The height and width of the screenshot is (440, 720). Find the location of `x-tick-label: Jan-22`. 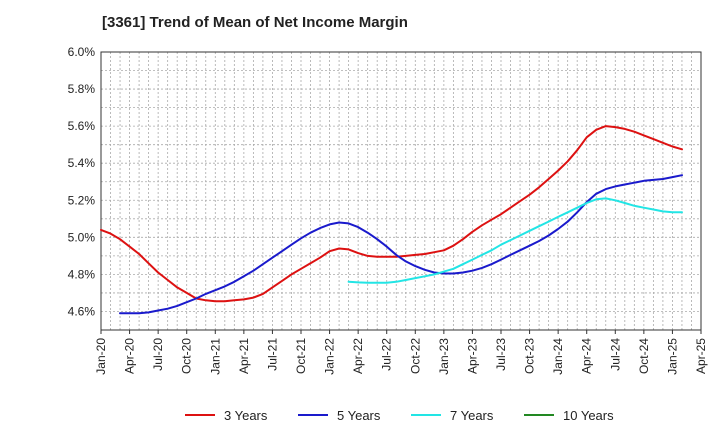

x-tick-label: Jan-22 is located at coordinates (330, 356).